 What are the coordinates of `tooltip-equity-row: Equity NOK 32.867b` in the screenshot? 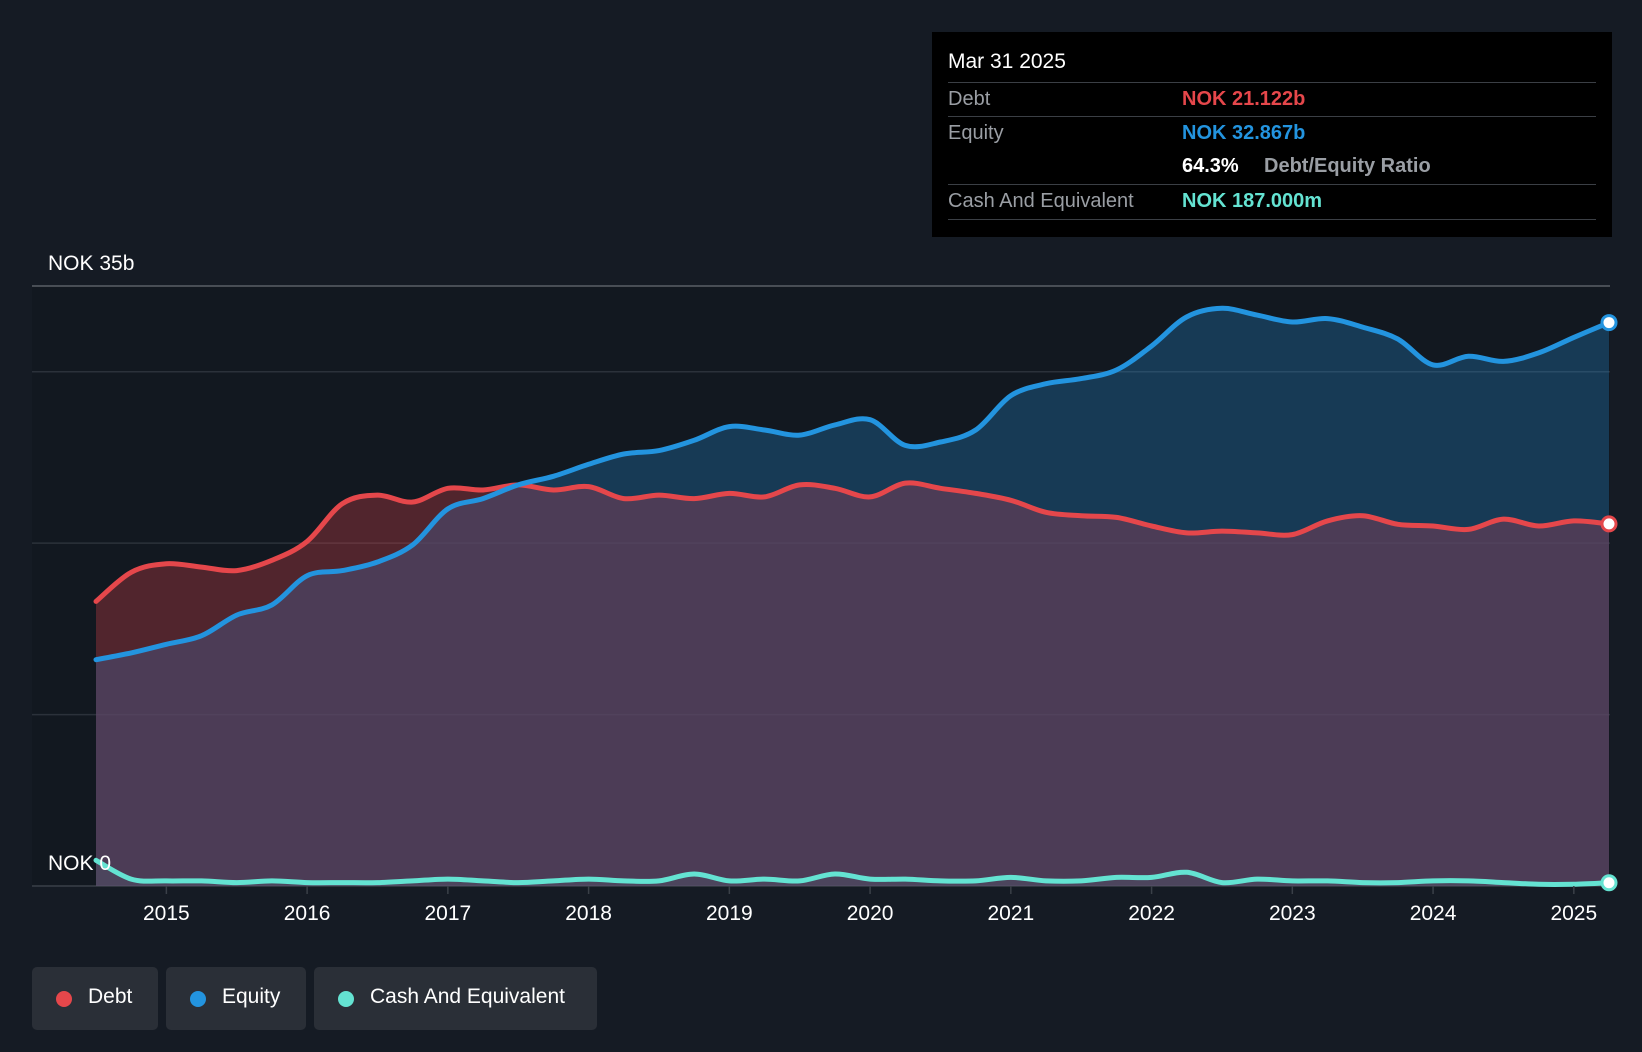 It's located at (1272, 133).